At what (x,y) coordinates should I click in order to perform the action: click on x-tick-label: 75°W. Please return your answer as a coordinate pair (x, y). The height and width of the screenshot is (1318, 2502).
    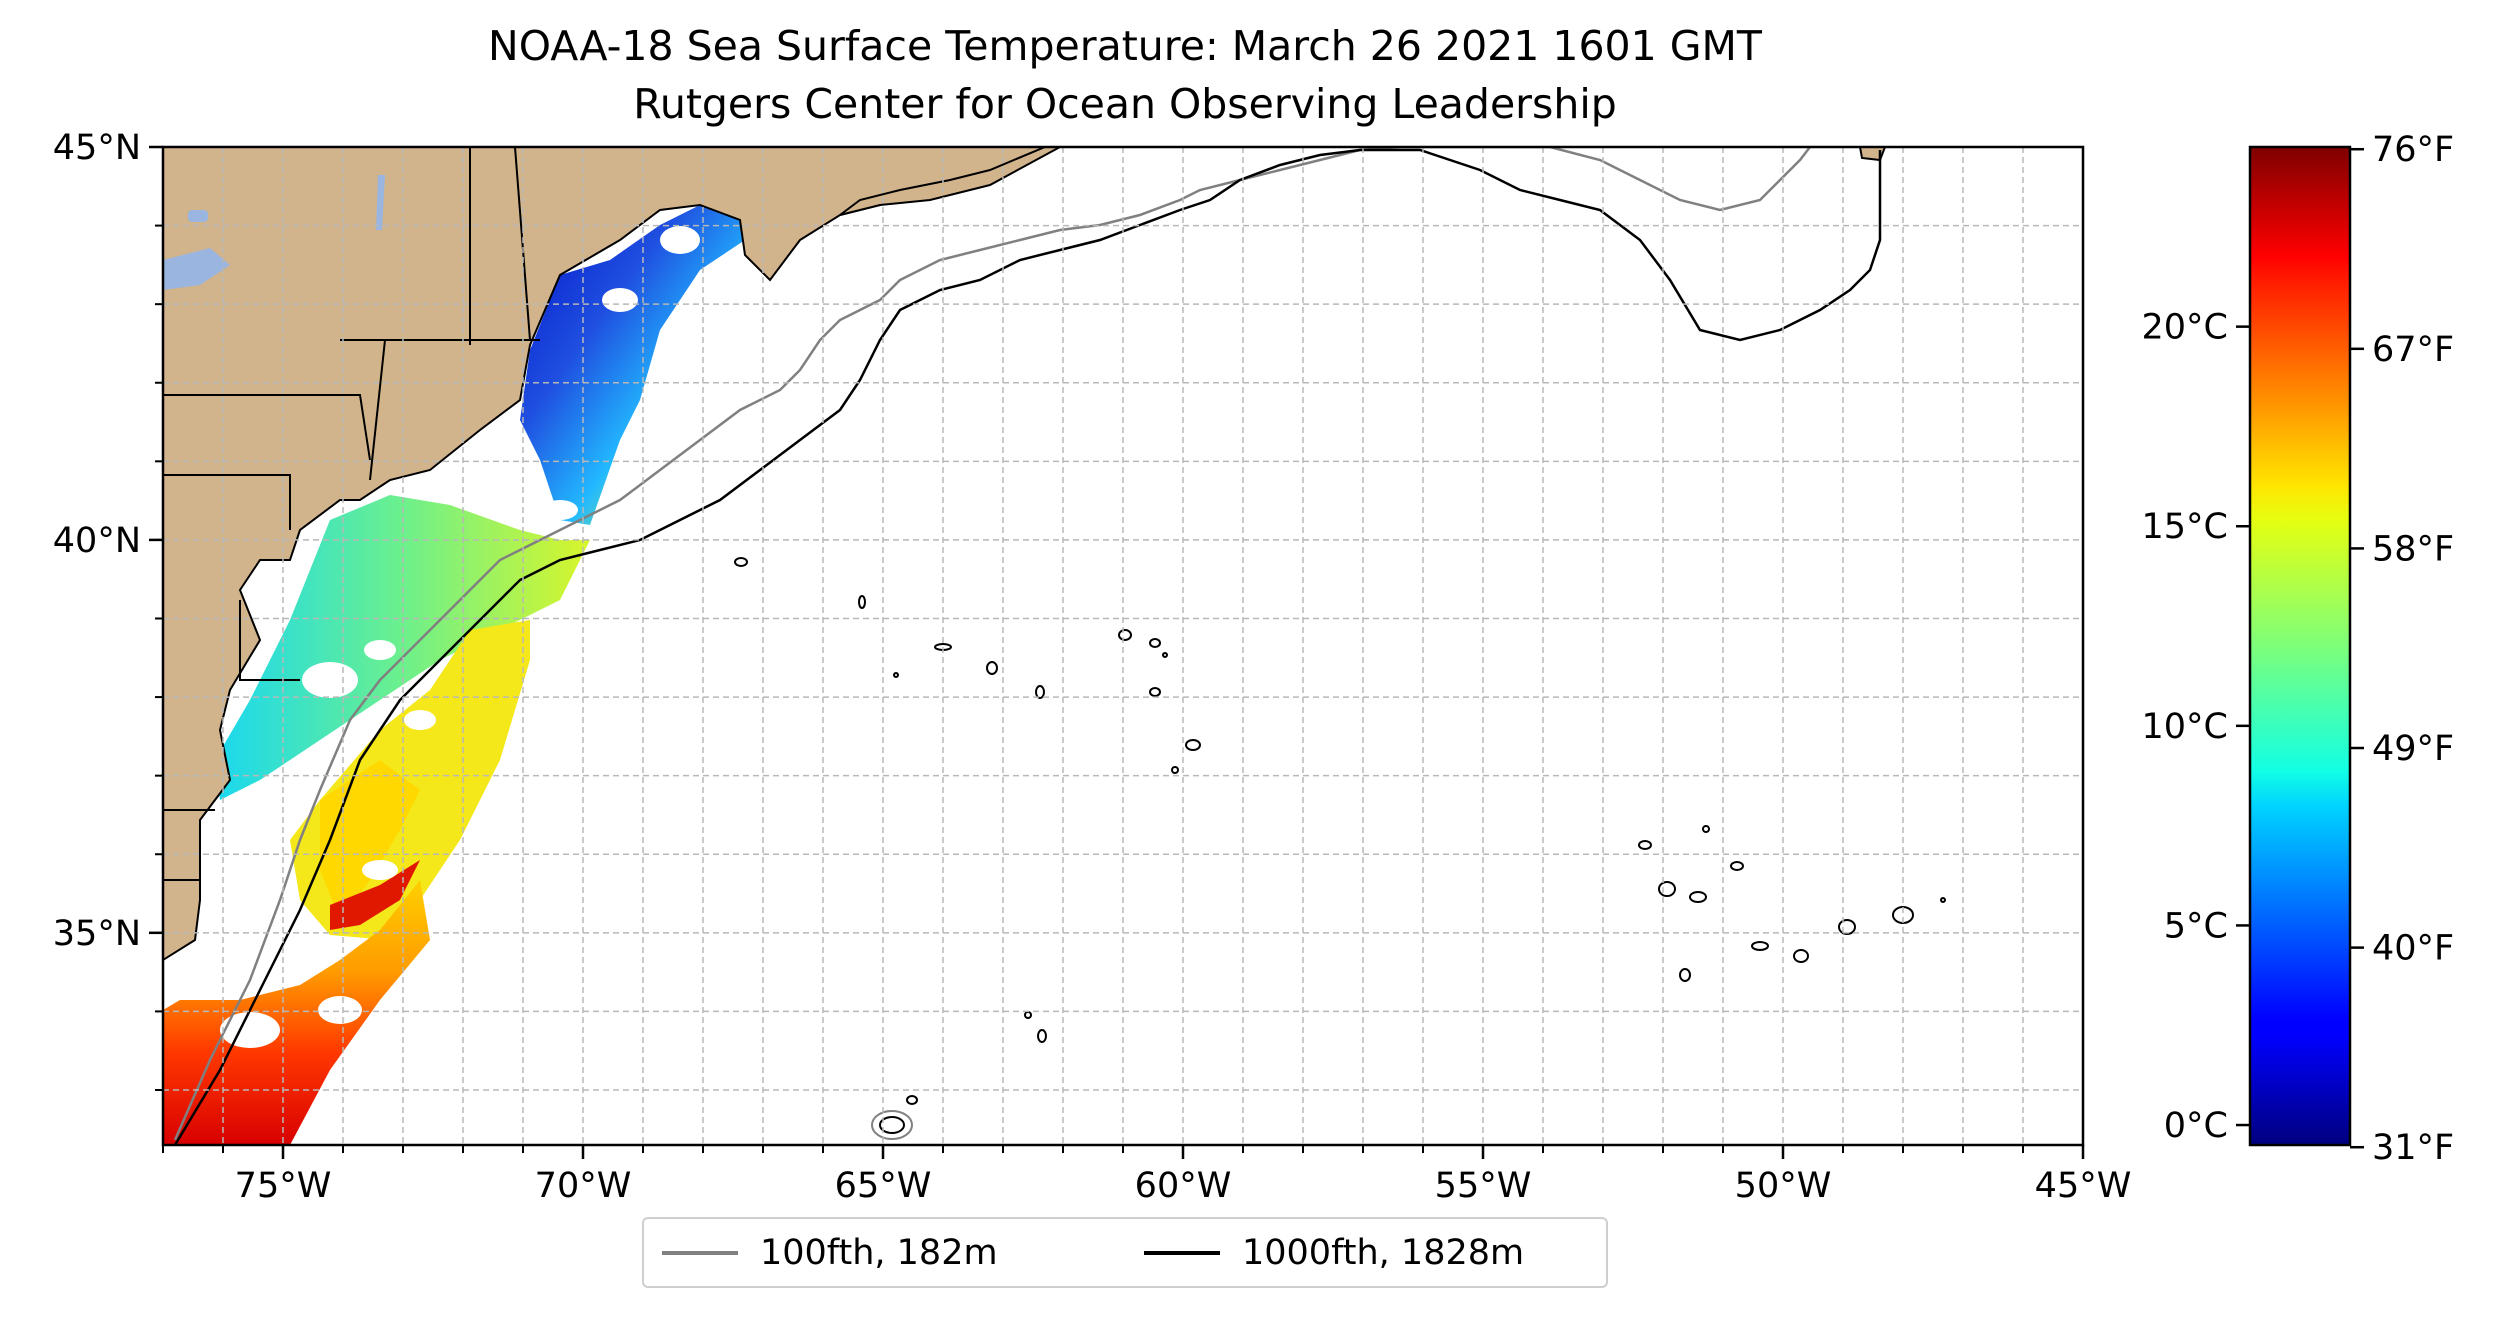
    Looking at the image, I should click on (283, 1186).